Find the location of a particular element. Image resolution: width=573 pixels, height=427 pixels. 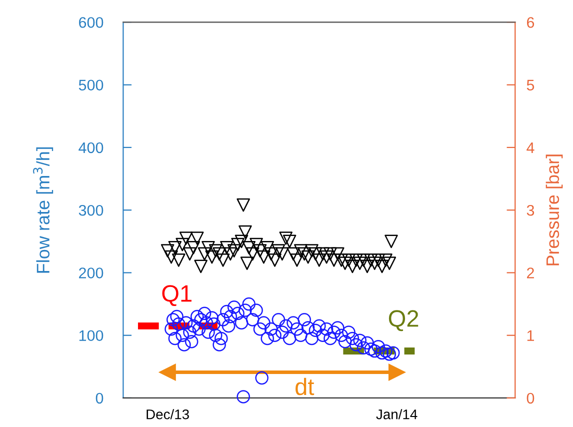

y-axis-title: Flow rate [m$^{3}$/h] is located at coordinates (43, 210).